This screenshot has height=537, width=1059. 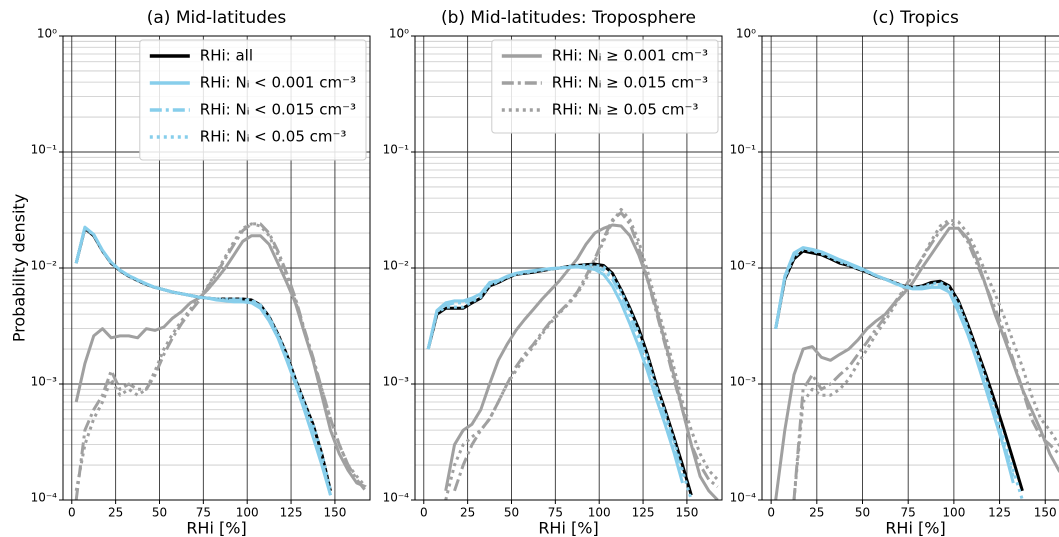 I want to click on legend-label: RHi: Nᵢ ≥ 0.015 cm⁻³, so click(x=630, y=83).